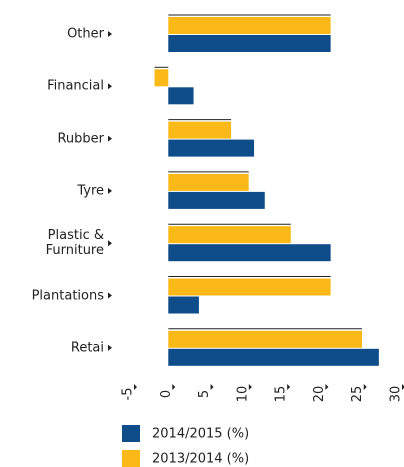 This screenshot has height=467, width=404. Describe the element at coordinates (242, 394) in the screenshot. I see `x-tick-label: 10` at that location.